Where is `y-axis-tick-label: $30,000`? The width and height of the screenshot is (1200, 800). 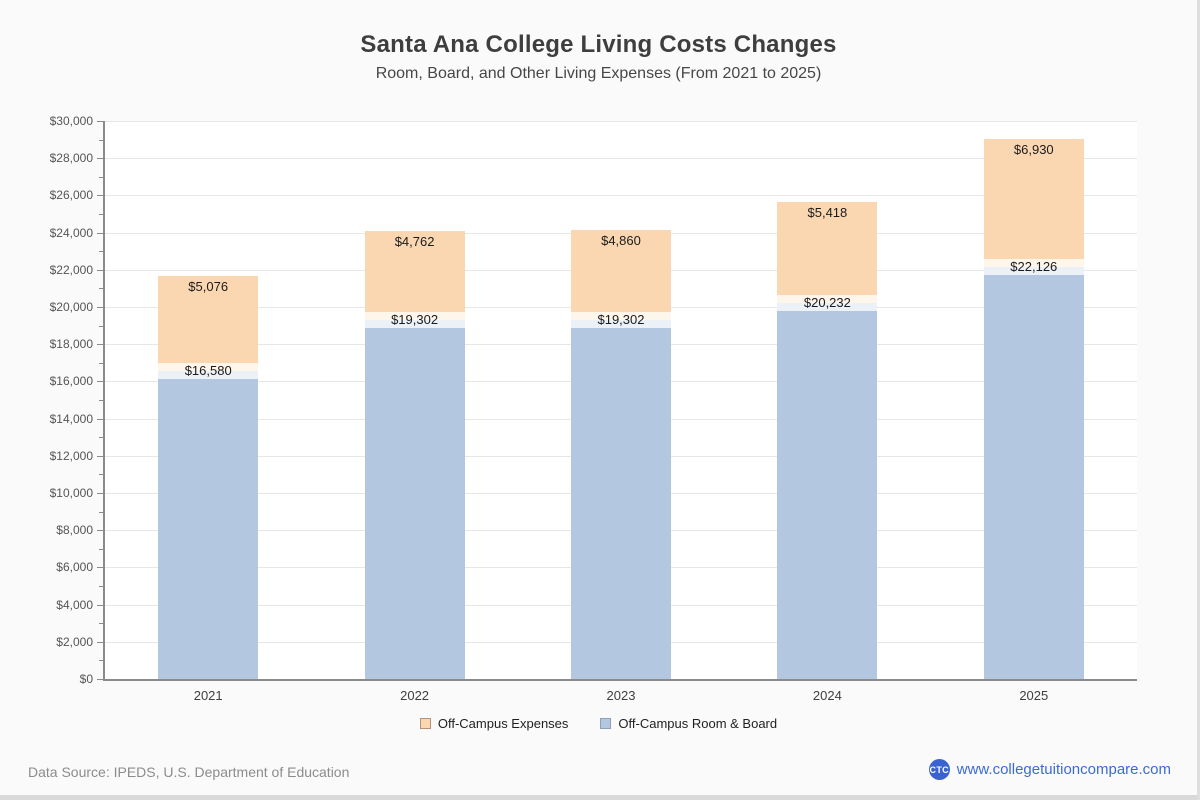 y-axis-tick-label: $30,000 is located at coordinates (71, 121).